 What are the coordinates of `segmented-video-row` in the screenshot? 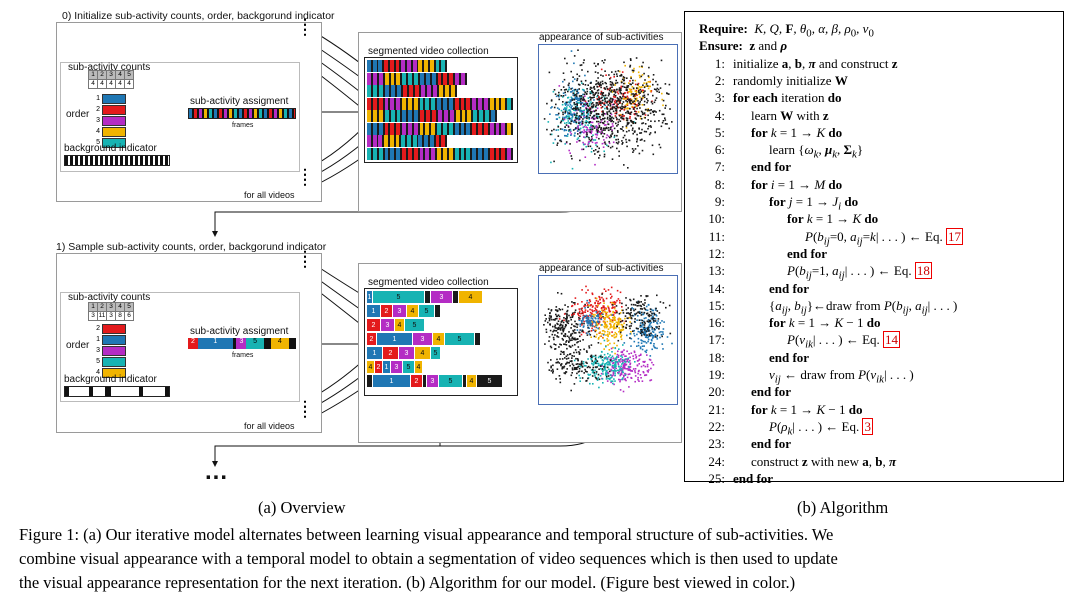 It's located at (440, 128).